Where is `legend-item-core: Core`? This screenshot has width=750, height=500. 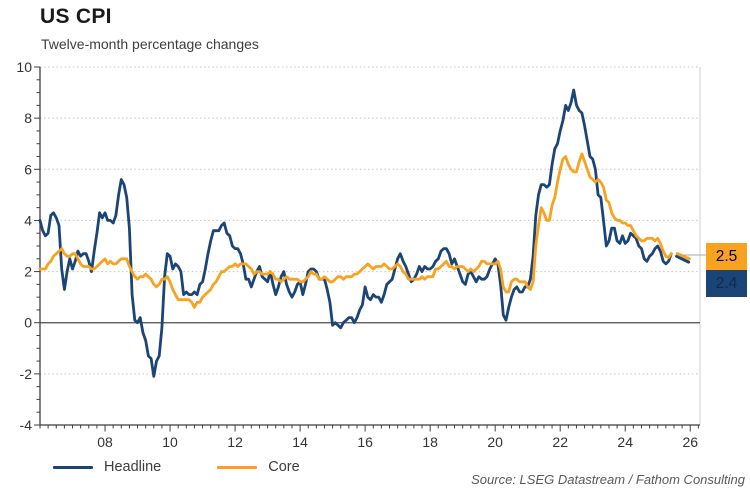 legend-item-core: Core is located at coordinates (258, 467).